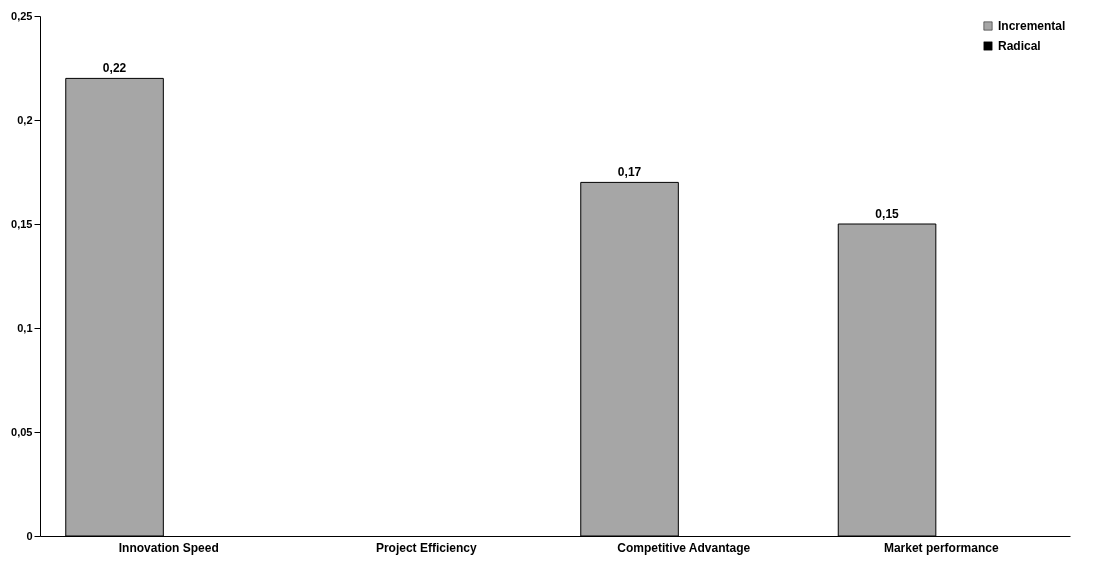 The width and height of the screenshot is (1105, 570). I want to click on legend-label: Incremental, so click(1032, 26).